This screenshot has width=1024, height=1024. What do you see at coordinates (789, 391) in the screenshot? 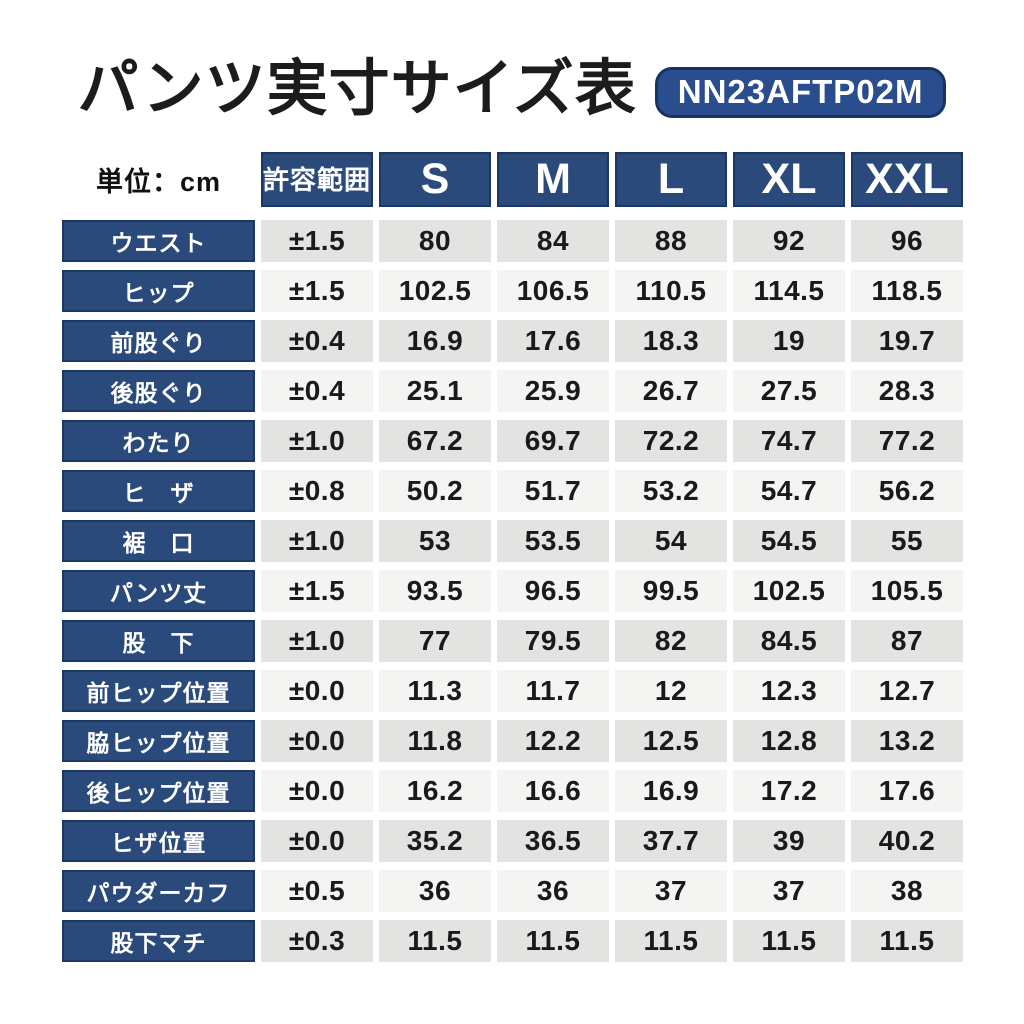
I see `value-cell: 27.5` at bounding box center [789, 391].